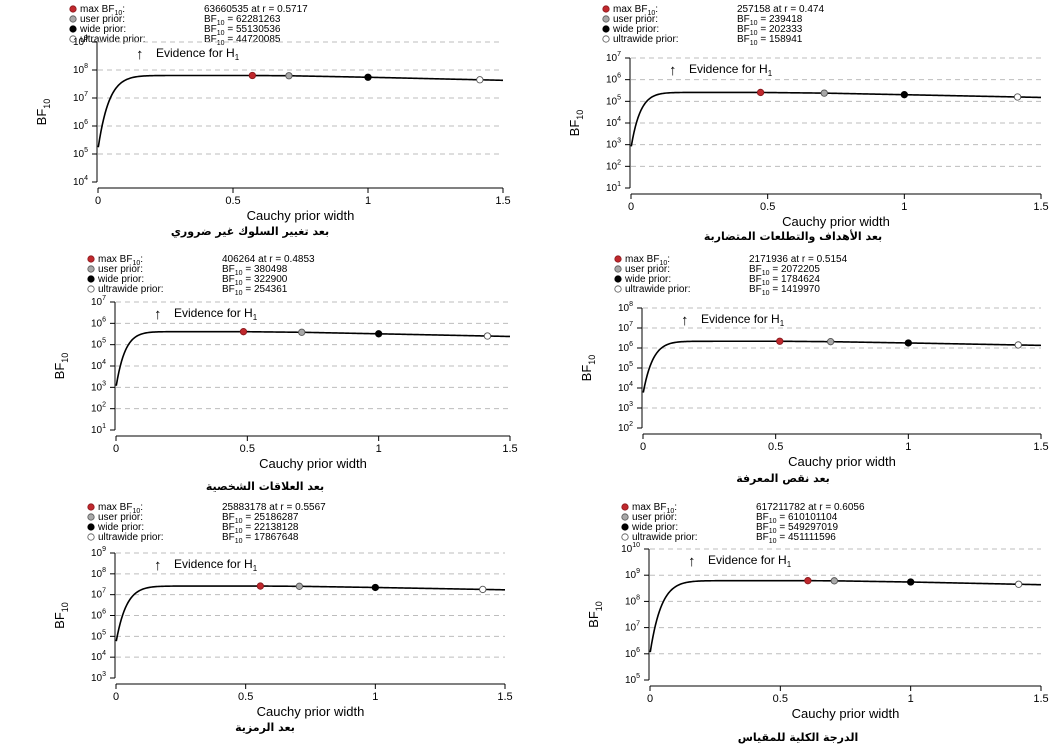 This screenshot has height=749, width=1058. What do you see at coordinates (798, 737) in the screenshot?
I see `panel-caption: الدرجة الكلية للمقياس` at bounding box center [798, 737].